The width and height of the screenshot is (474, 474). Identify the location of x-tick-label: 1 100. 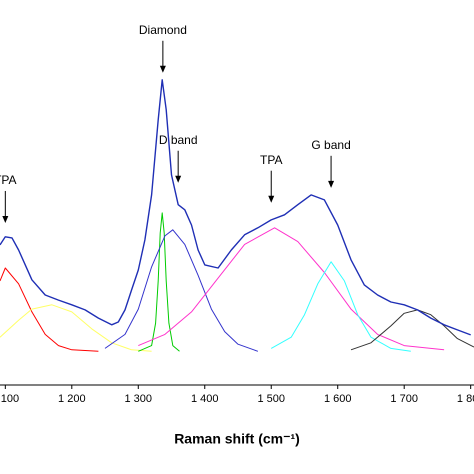
(9, 399).